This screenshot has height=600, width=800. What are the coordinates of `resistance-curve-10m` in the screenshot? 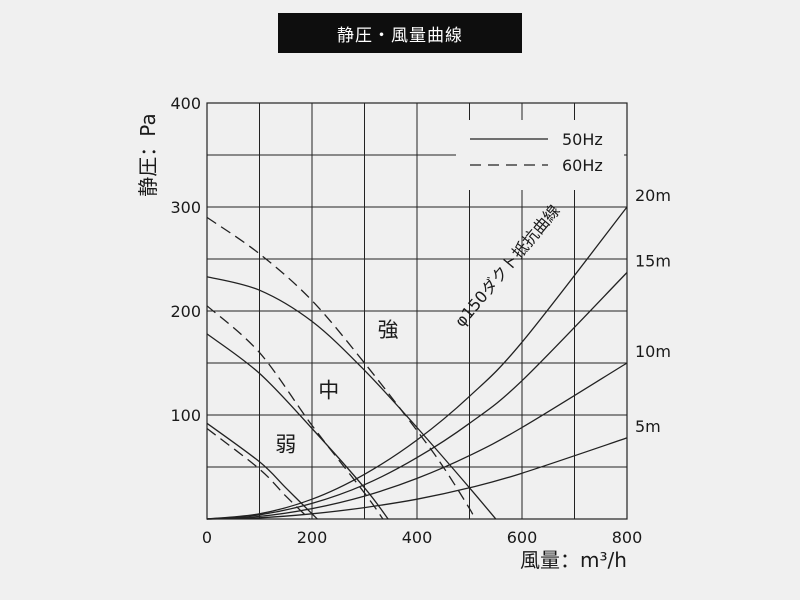 It's located at (417, 441).